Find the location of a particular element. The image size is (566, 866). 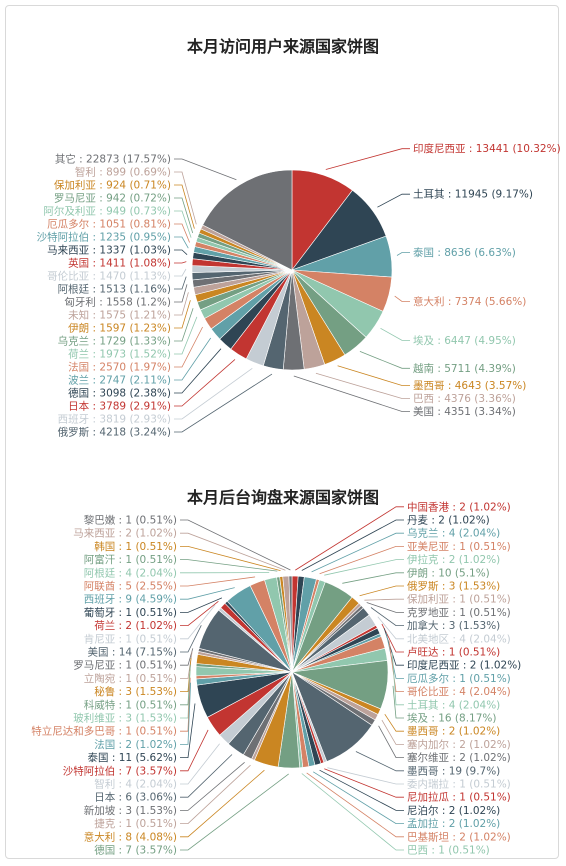

chart-title-inquiries: 本月后台询盘来源国家饼图 is located at coordinates (282, 497).